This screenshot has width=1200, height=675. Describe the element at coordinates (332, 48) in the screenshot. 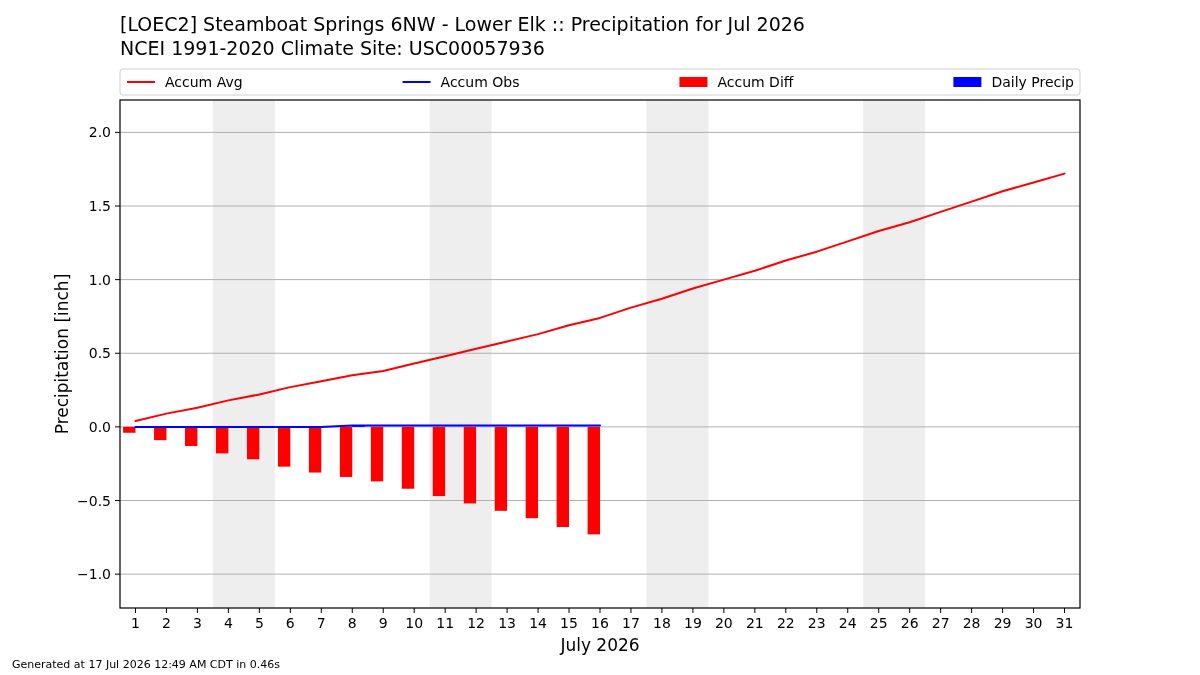

I see `chart-subtitle: NCEI 1991-2020 Climate Site: USC00057936` at that location.